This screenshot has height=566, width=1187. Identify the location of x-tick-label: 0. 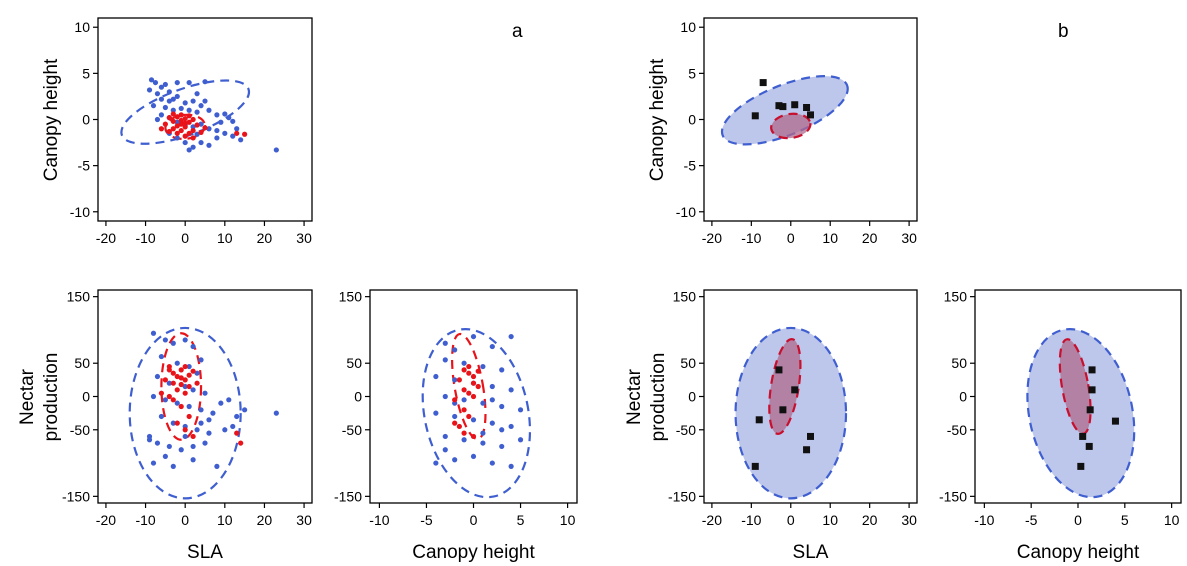
(185, 520).